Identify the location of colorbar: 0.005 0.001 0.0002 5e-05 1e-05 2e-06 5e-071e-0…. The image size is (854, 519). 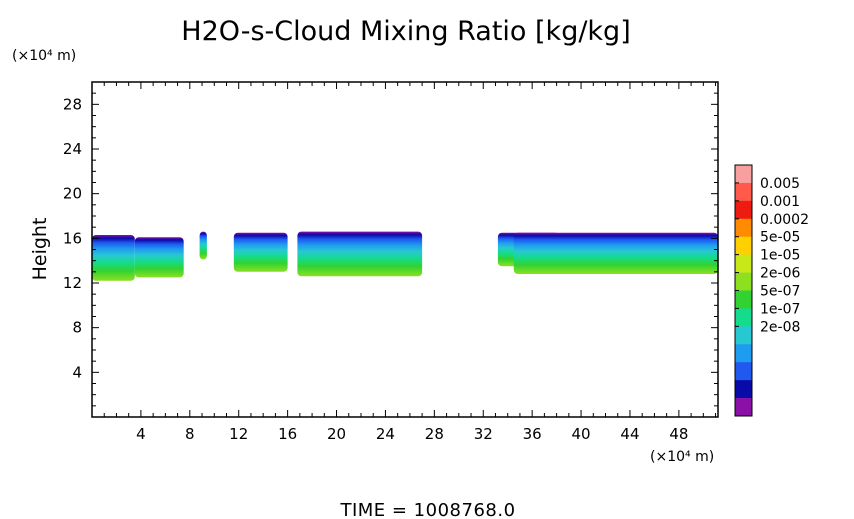
(771, 290).